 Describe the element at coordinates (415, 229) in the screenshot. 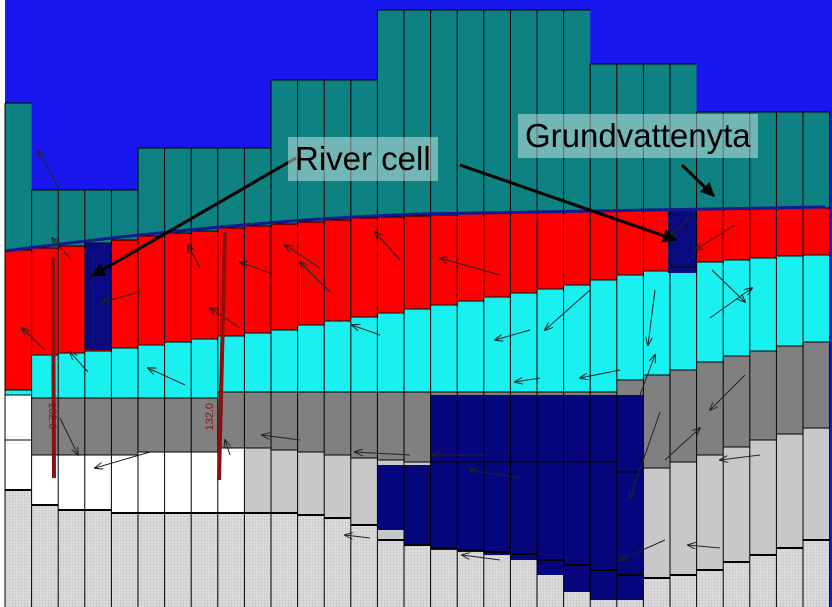

I see `water-table-line` at that location.